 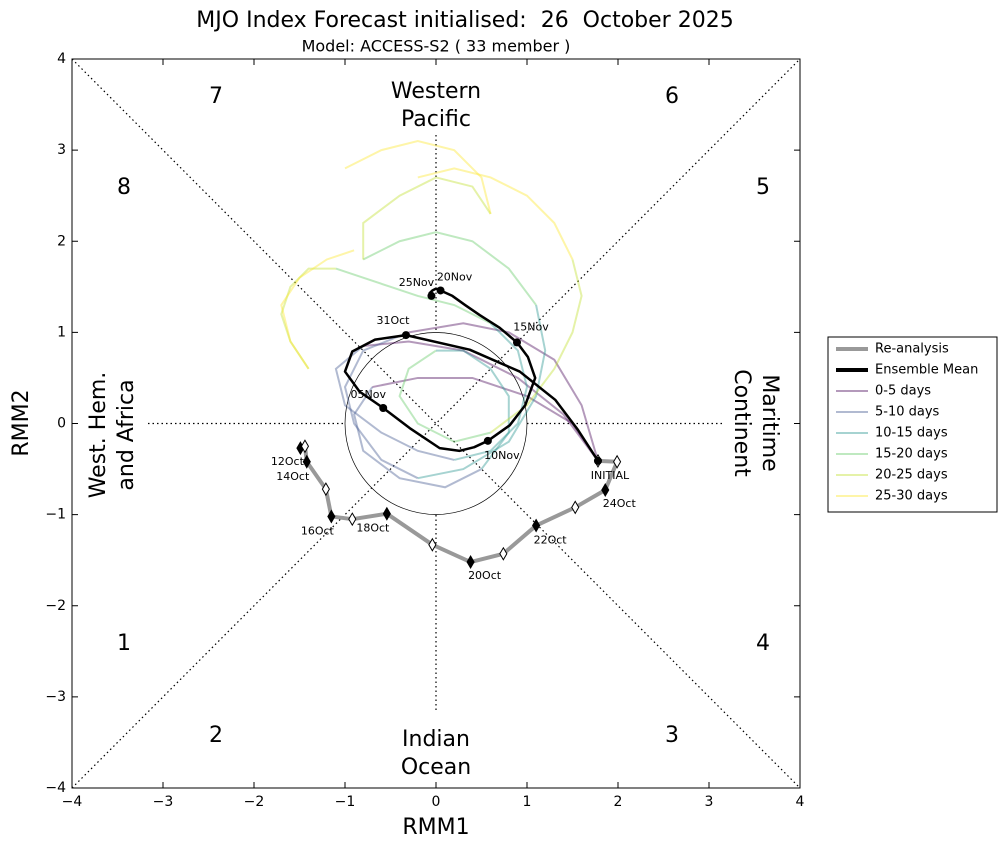 What do you see at coordinates (672, 96) in the screenshot?
I see `phase-number: 6` at bounding box center [672, 96].